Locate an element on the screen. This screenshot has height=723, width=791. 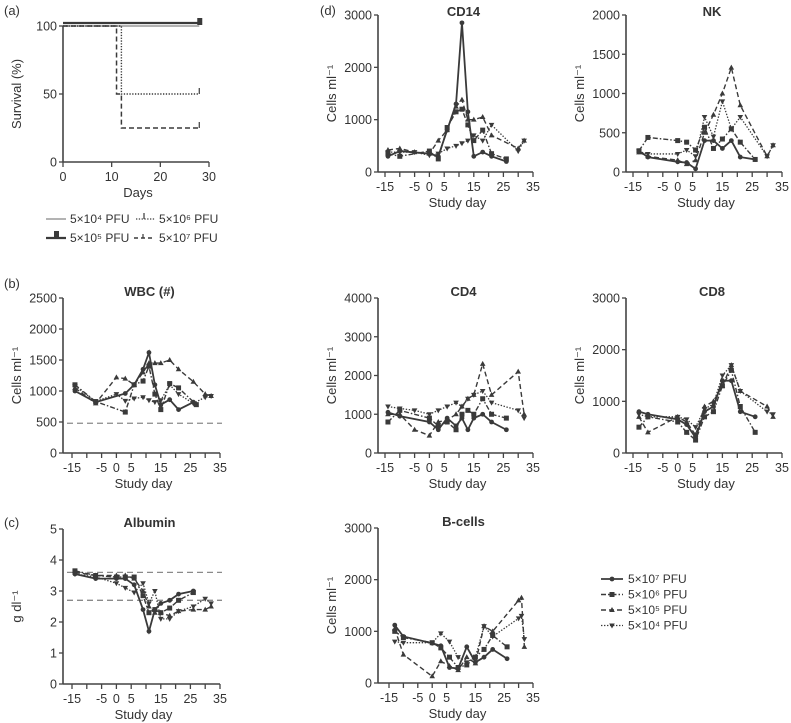
y-tick-label: 1500 is located at coordinates (606, 55).